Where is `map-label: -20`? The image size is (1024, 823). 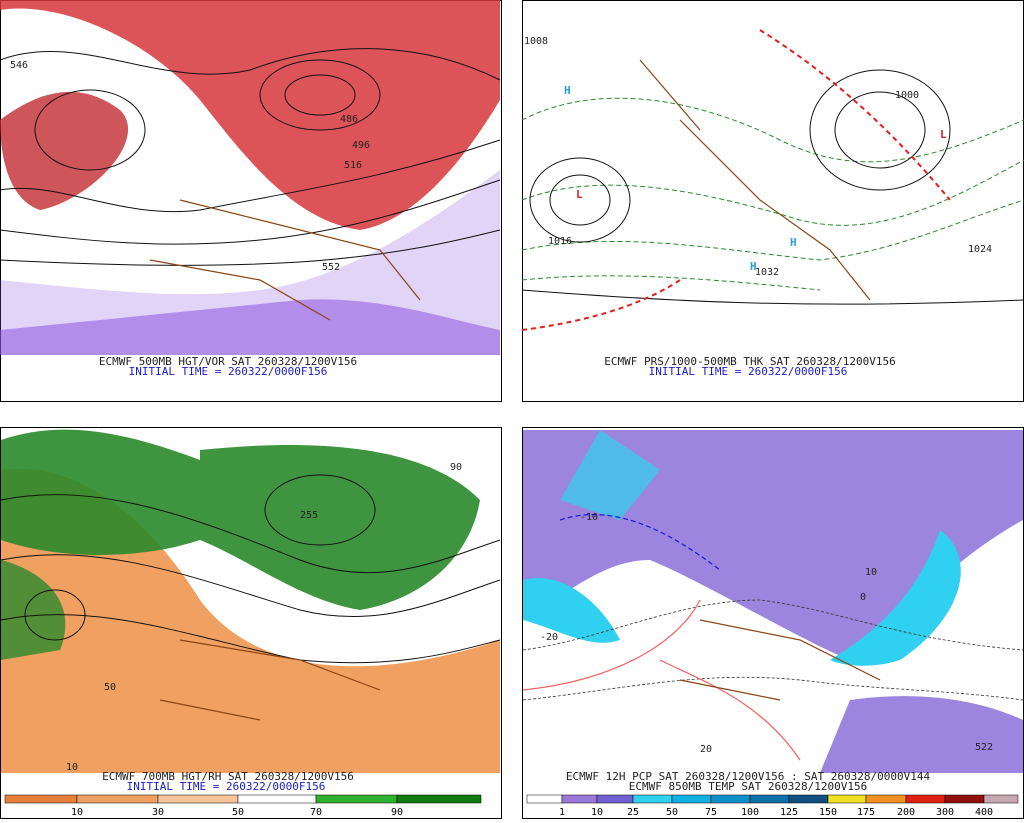
map-label: -20 is located at coordinates (549, 637).